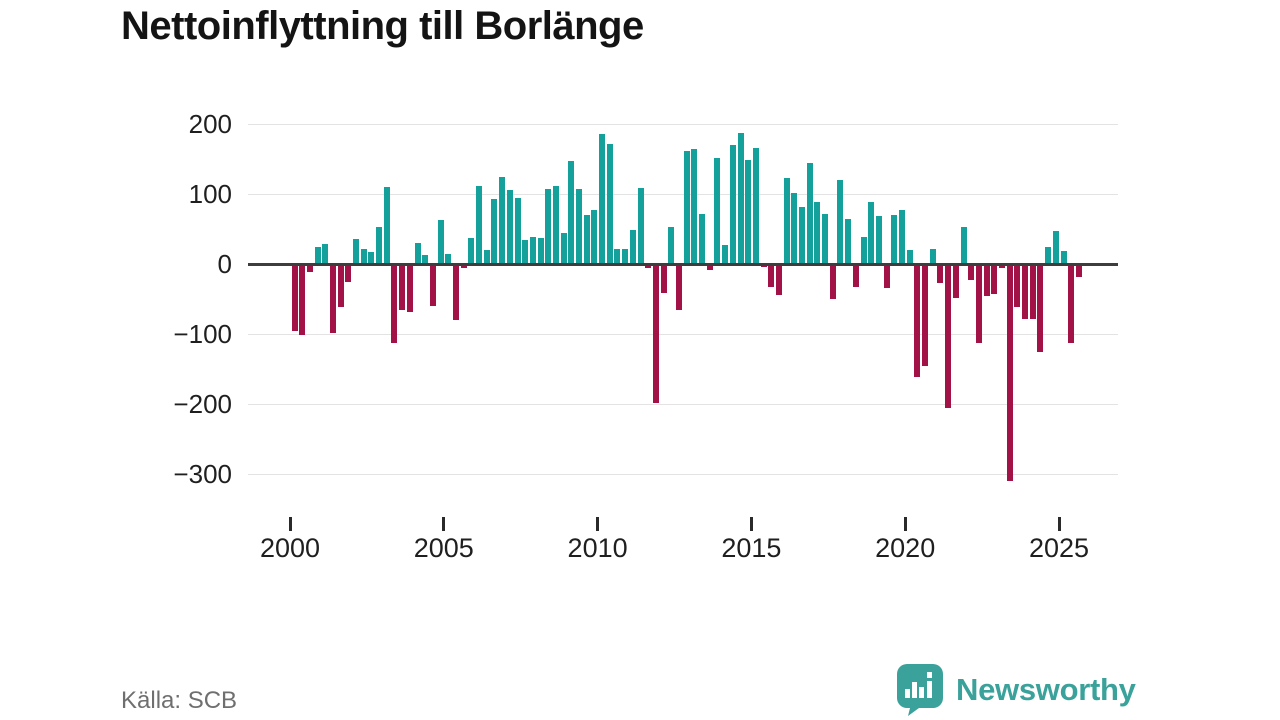 The width and height of the screenshot is (1280, 720). Describe the element at coordinates (1046, 689) in the screenshot. I see `newsworthy-wordmark: Newsworthy` at that location.